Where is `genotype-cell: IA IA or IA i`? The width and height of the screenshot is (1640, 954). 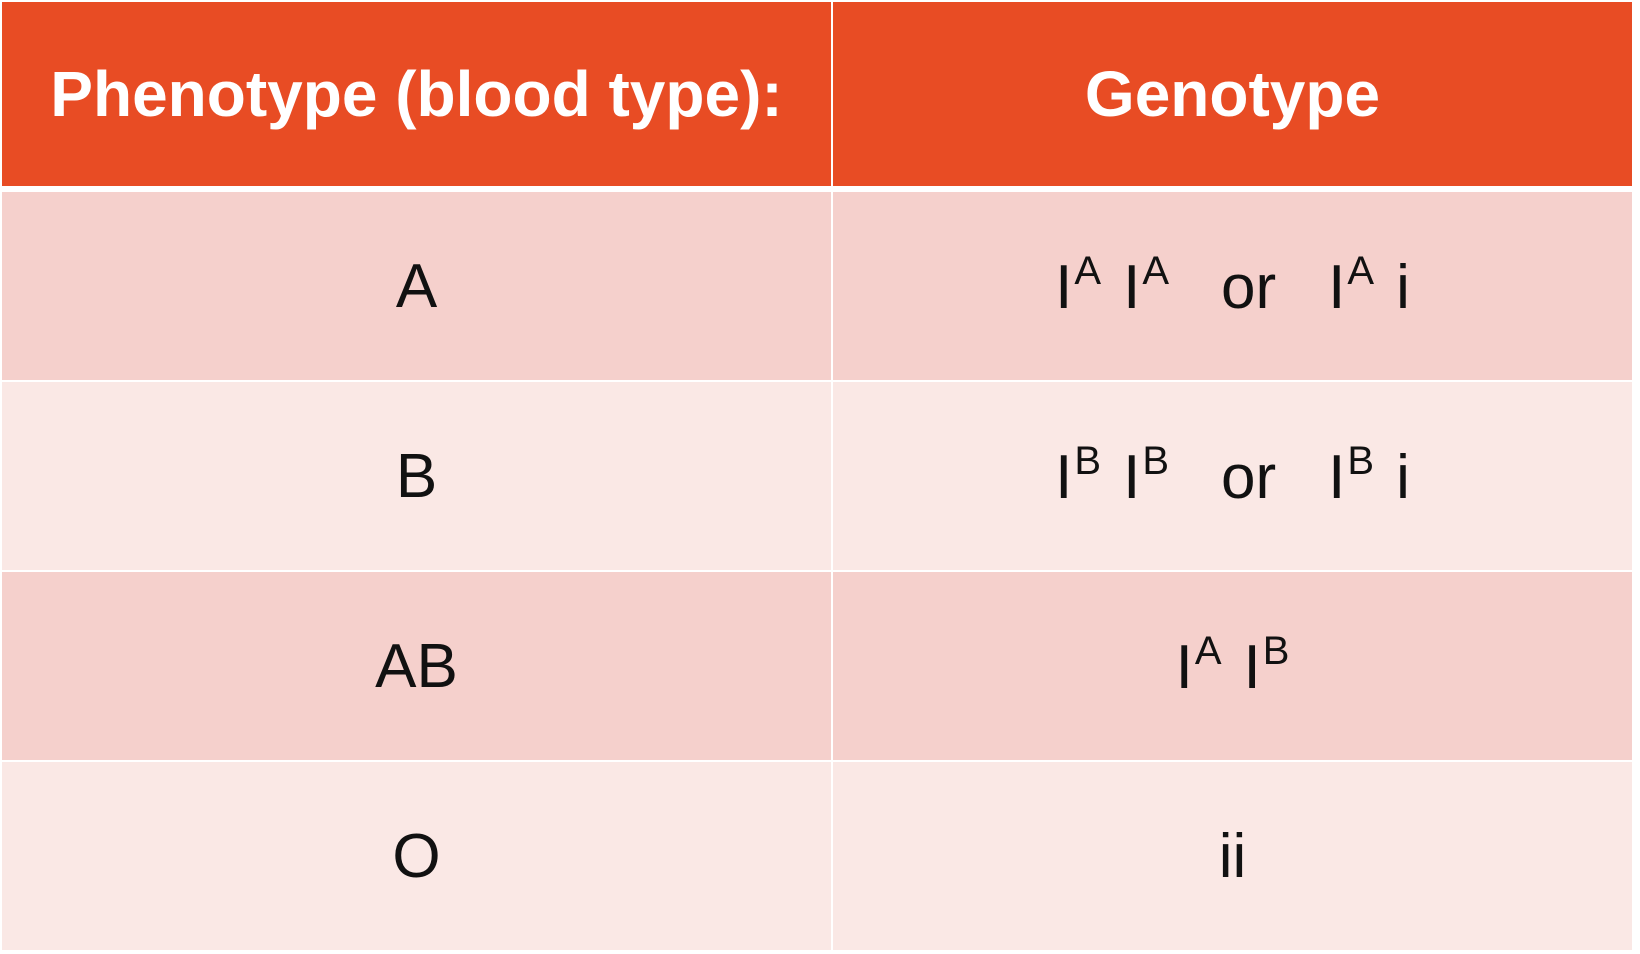
genotype-cell: IA IA or IA i is located at coordinates (1232, 285).